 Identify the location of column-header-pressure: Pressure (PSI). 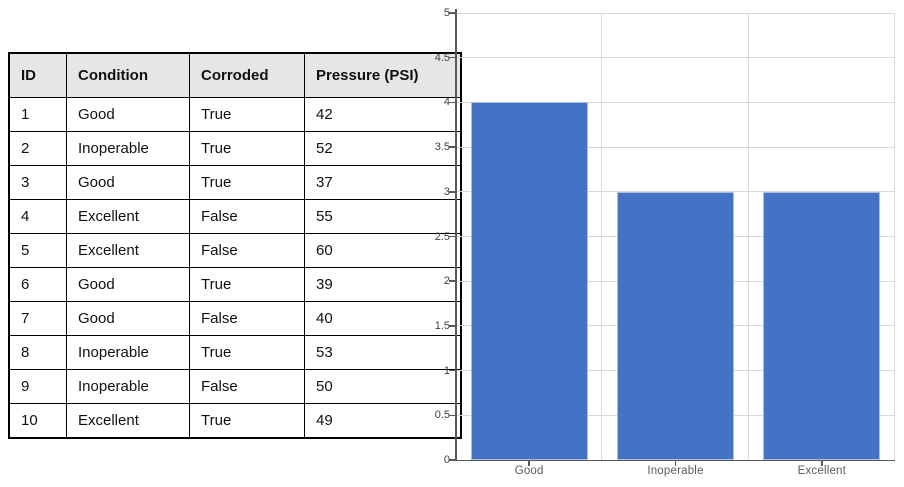
(383, 75).